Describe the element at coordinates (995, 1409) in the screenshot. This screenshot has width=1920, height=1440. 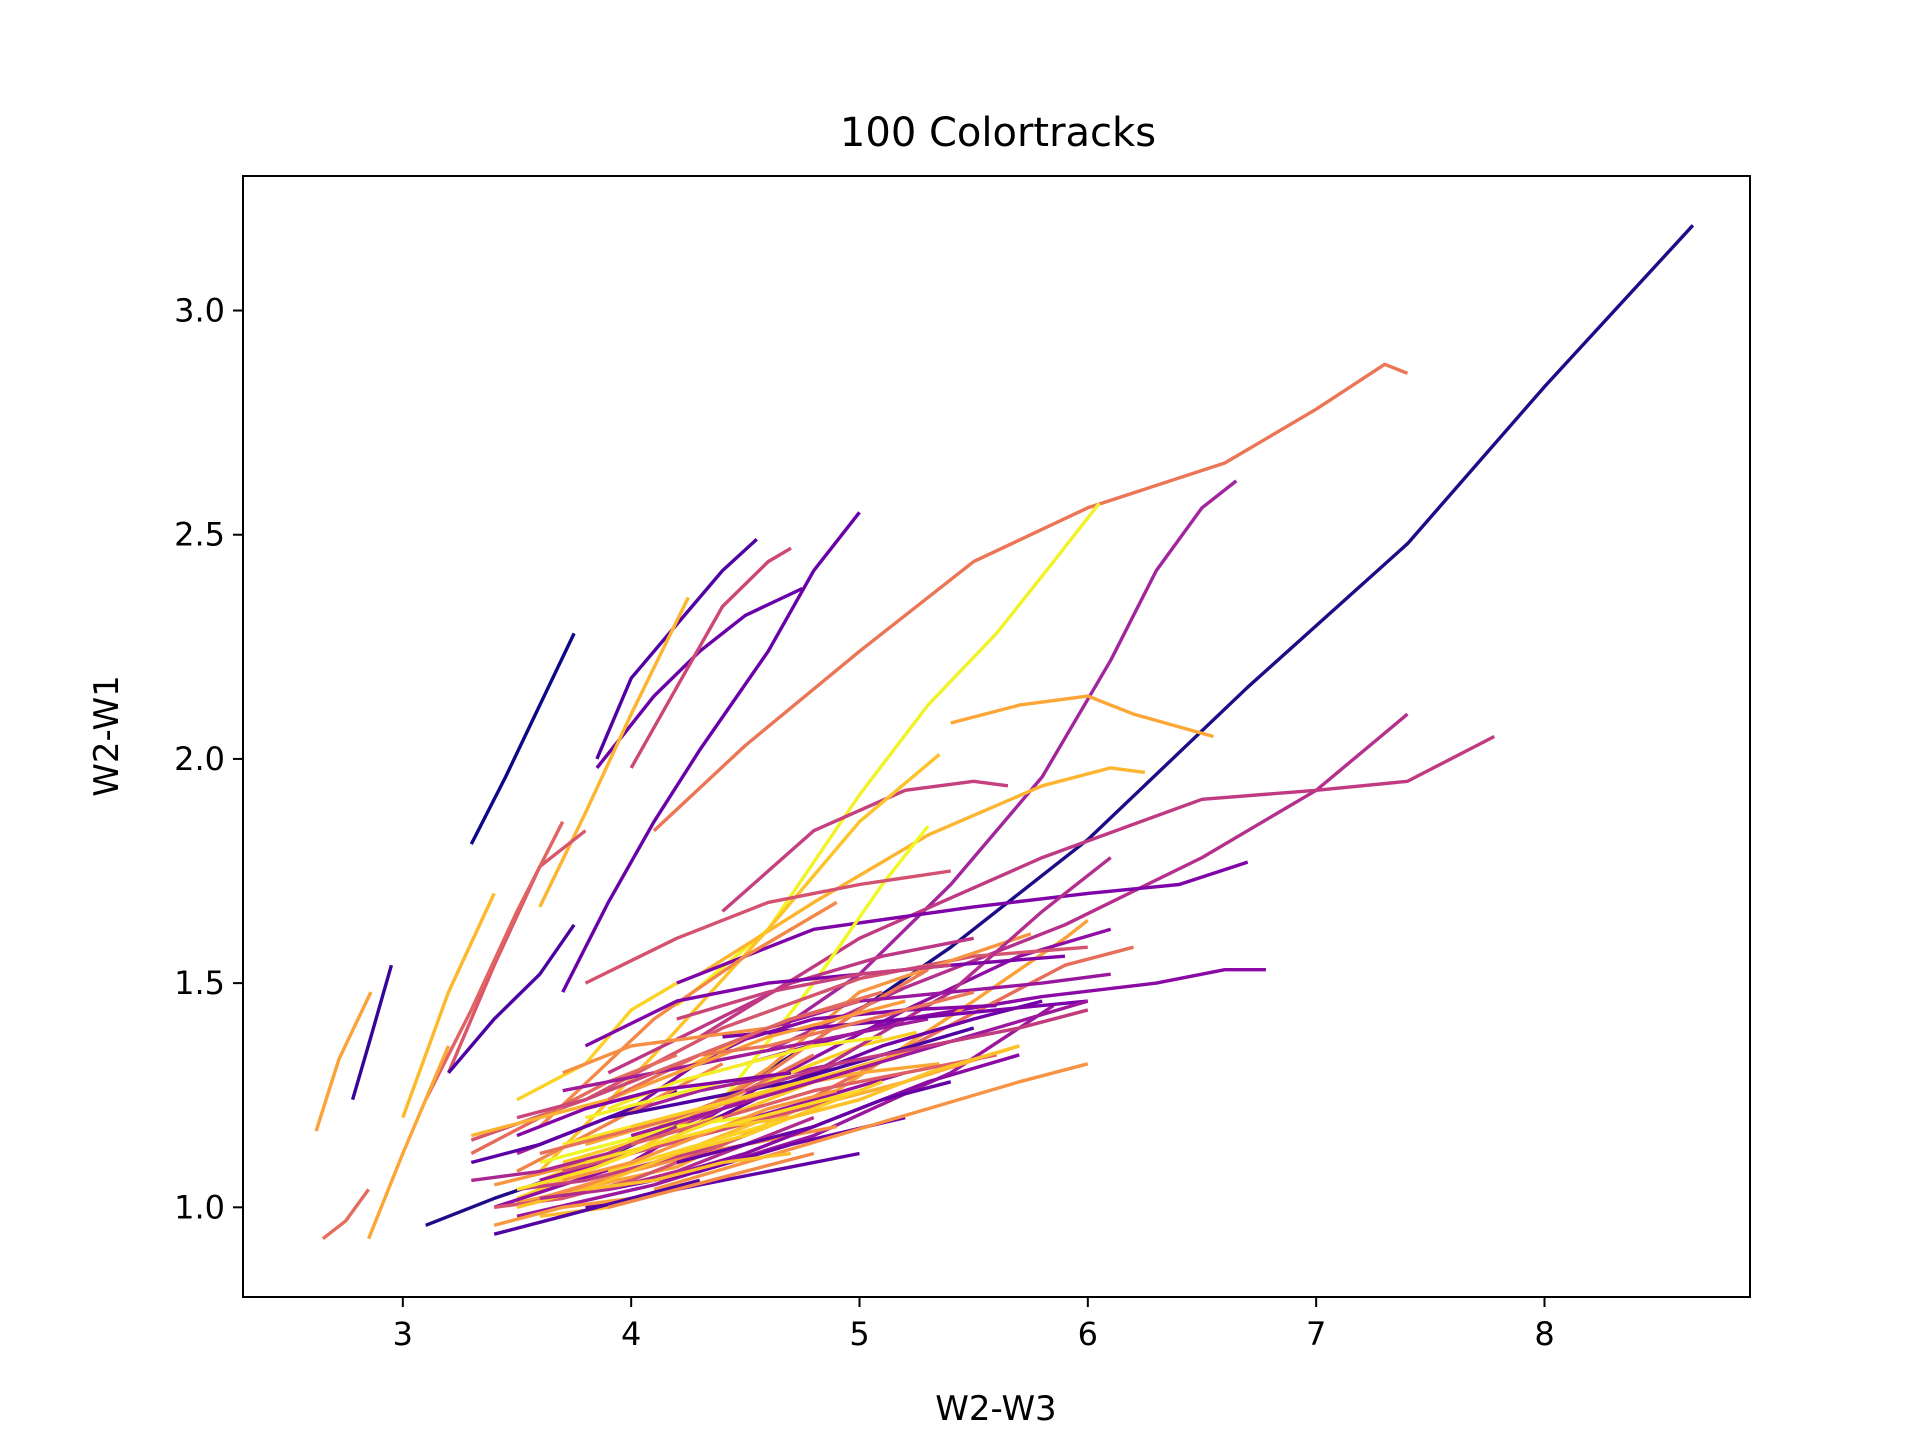
I see `x-axis-label: W2-W3` at that location.